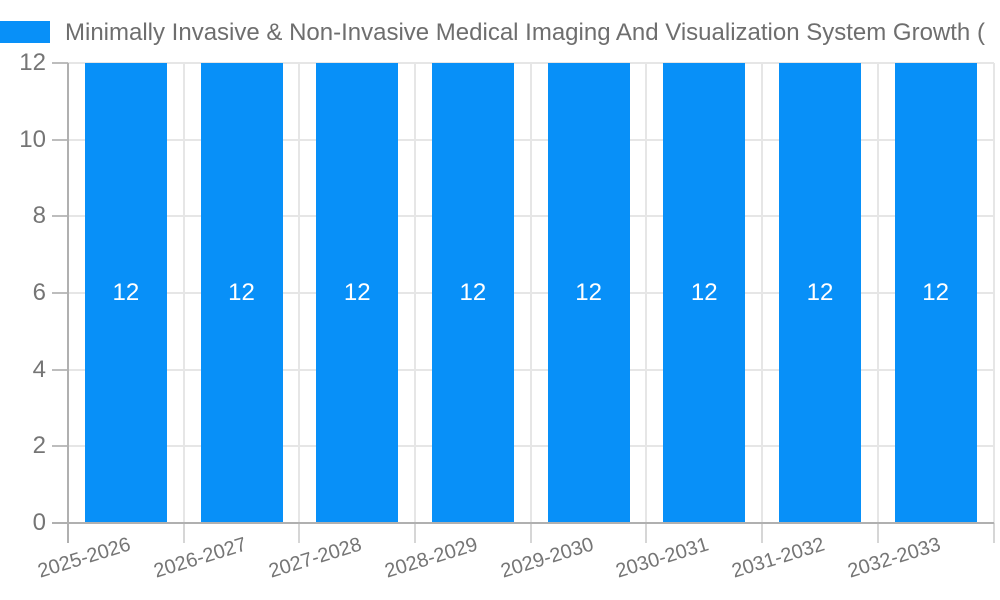 This screenshot has height=600, width=1000. What do you see at coordinates (32, 62) in the screenshot?
I see `y-axis-tick-label: 12` at bounding box center [32, 62].